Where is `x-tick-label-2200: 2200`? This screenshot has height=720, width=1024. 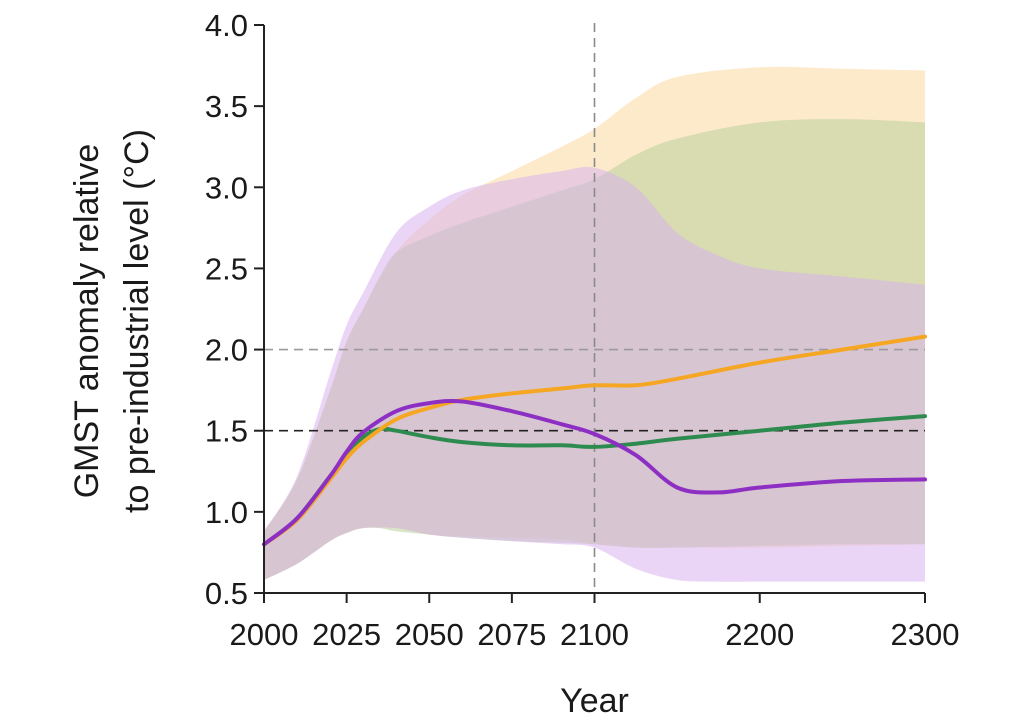 x-tick-label-2200: 2200 is located at coordinates (759, 634).